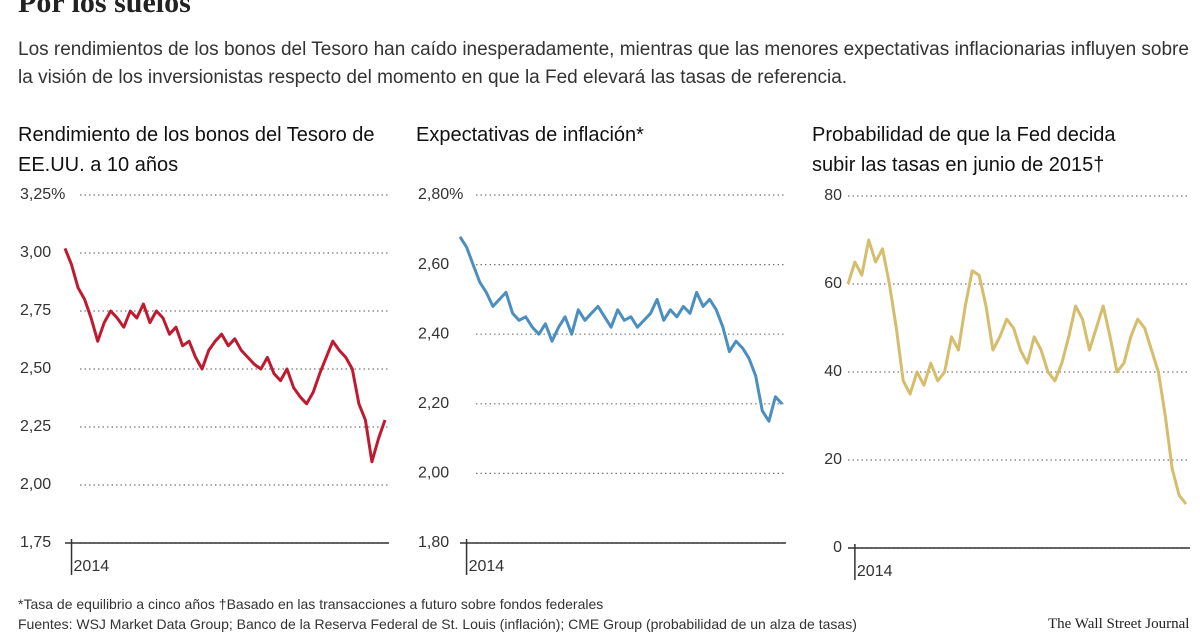 Image resolution: width=1200 pixels, height=633 pixels. Describe the element at coordinates (833, 459) in the screenshot. I see `y-tick-label: 20` at that location.